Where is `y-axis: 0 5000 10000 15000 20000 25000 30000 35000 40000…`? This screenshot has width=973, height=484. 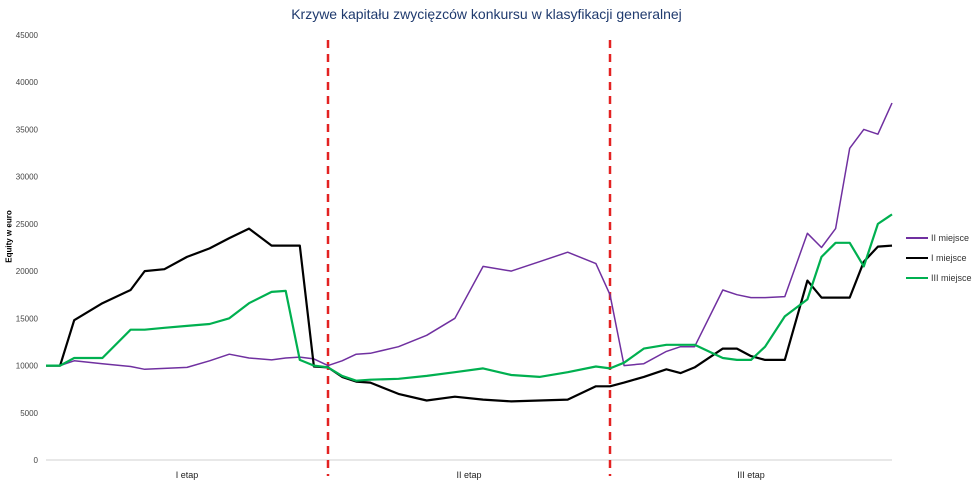
y-axis: 0 5000 10000 15000 20000 25000 30000 35000 40000… is located at coordinates (27, 248).